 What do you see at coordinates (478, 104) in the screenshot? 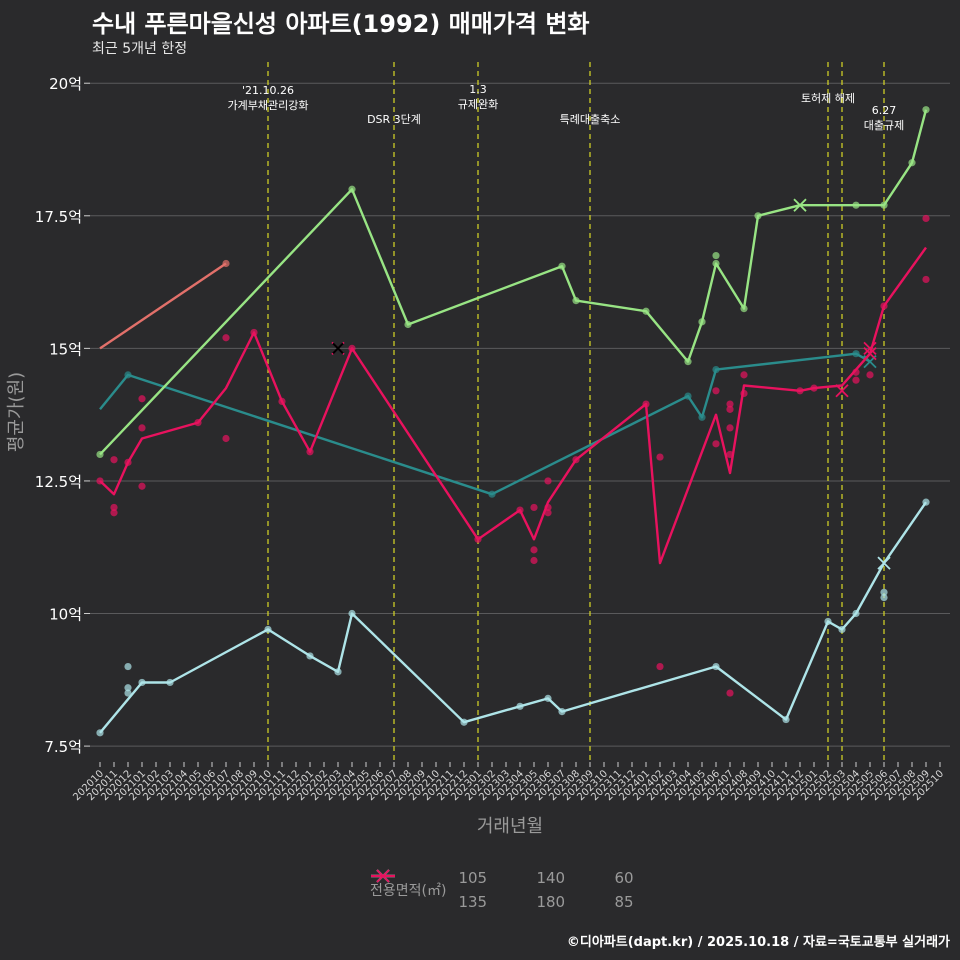
I see `event-label: 규제완화` at bounding box center [478, 104].